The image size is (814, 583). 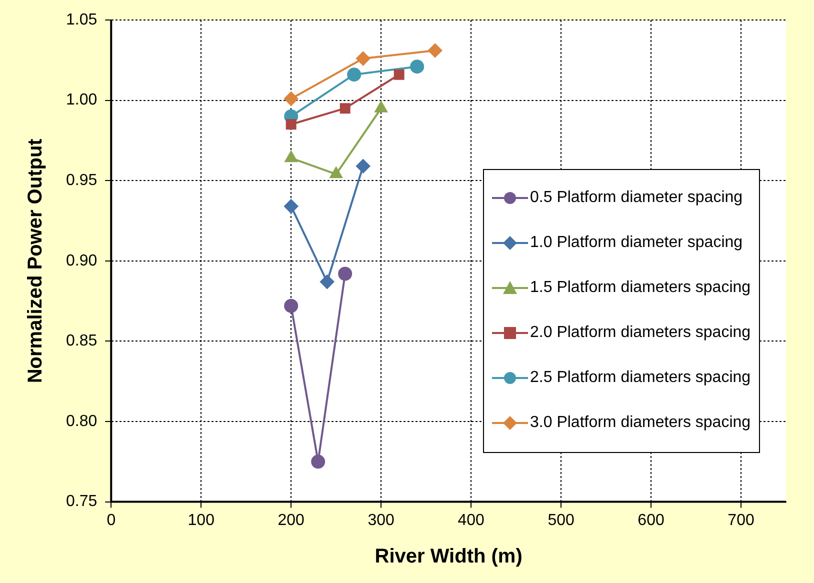 I want to click on x-axis-title: River Width (m), so click(x=448, y=557).